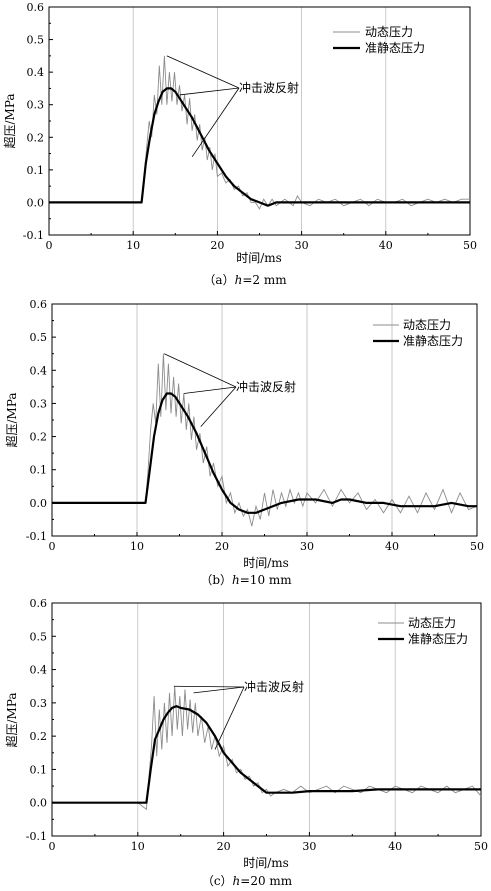  Describe the element at coordinates (36, 72) in the screenshot. I see `panel-a-y-tick-label: 0.4` at that location.